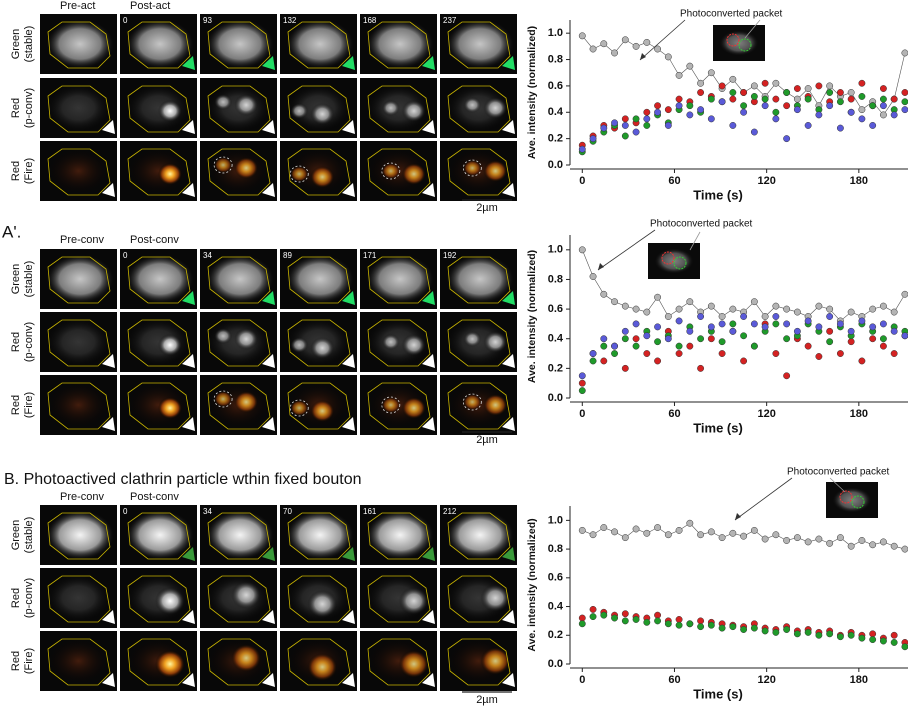 Image resolution: width=908 pixels, height=709 pixels. I want to click on row-label: Red, so click(16, 598).